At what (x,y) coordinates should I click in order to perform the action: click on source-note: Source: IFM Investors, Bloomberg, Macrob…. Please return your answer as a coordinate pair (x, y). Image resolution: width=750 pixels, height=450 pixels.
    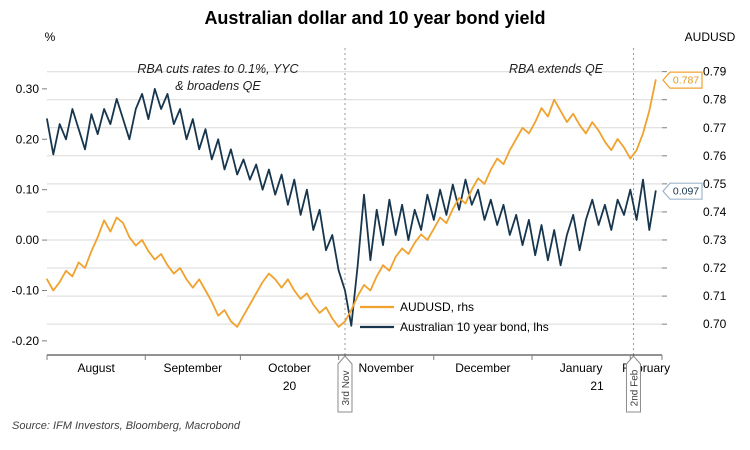
    Looking at the image, I should click on (126, 426).